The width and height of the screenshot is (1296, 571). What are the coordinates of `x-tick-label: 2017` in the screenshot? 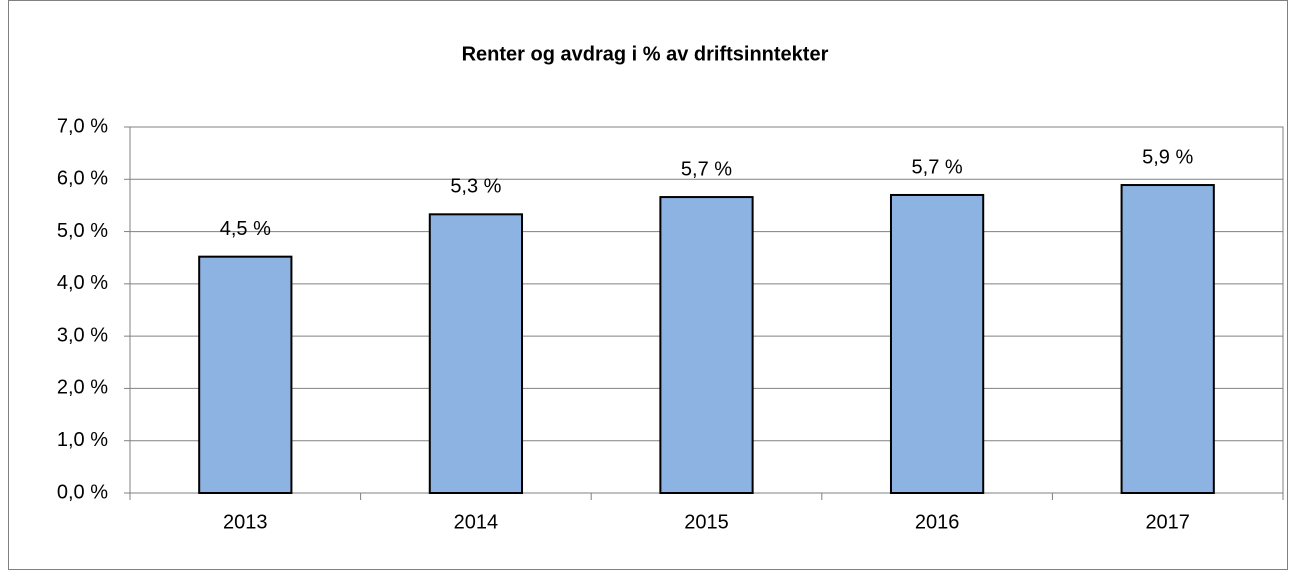 It's located at (1167, 522).